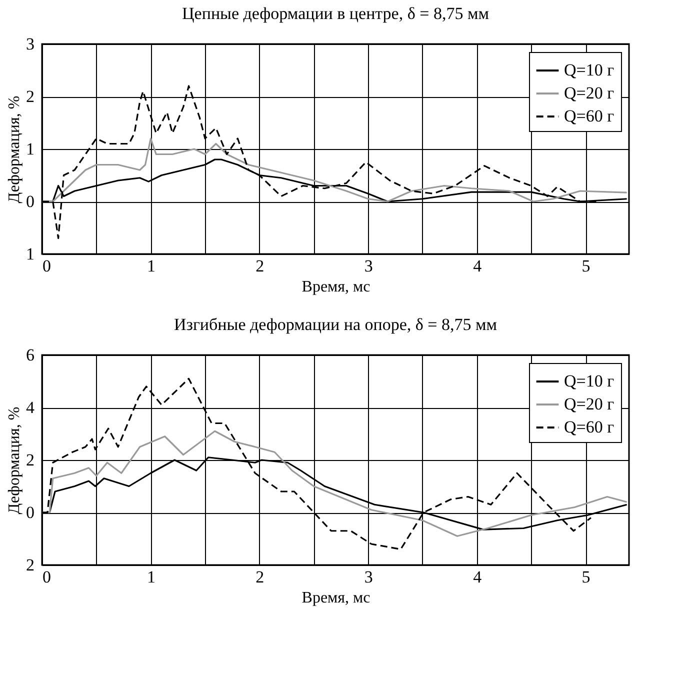 This screenshot has height=680, width=675. What do you see at coordinates (336, 13) in the screenshot?
I see `chart-title: Цепные деформации в центре, δ = 8,75 мм` at bounding box center [336, 13].